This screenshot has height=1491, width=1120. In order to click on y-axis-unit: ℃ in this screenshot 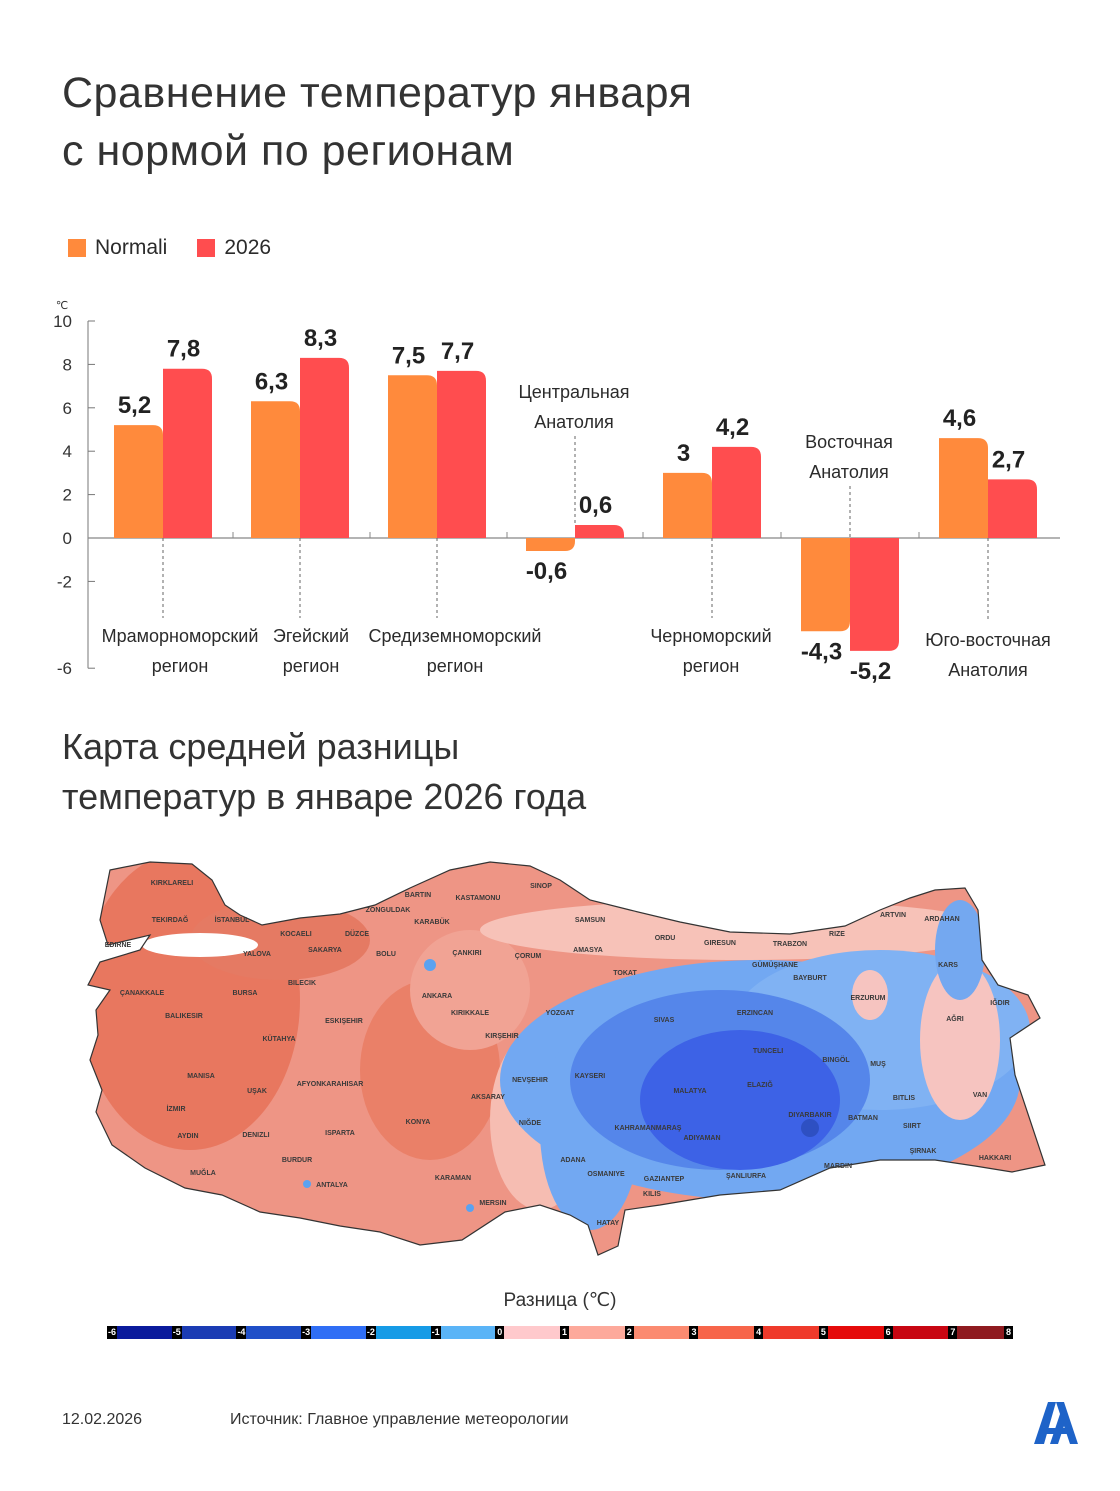, I will do `click(62, 306)`.